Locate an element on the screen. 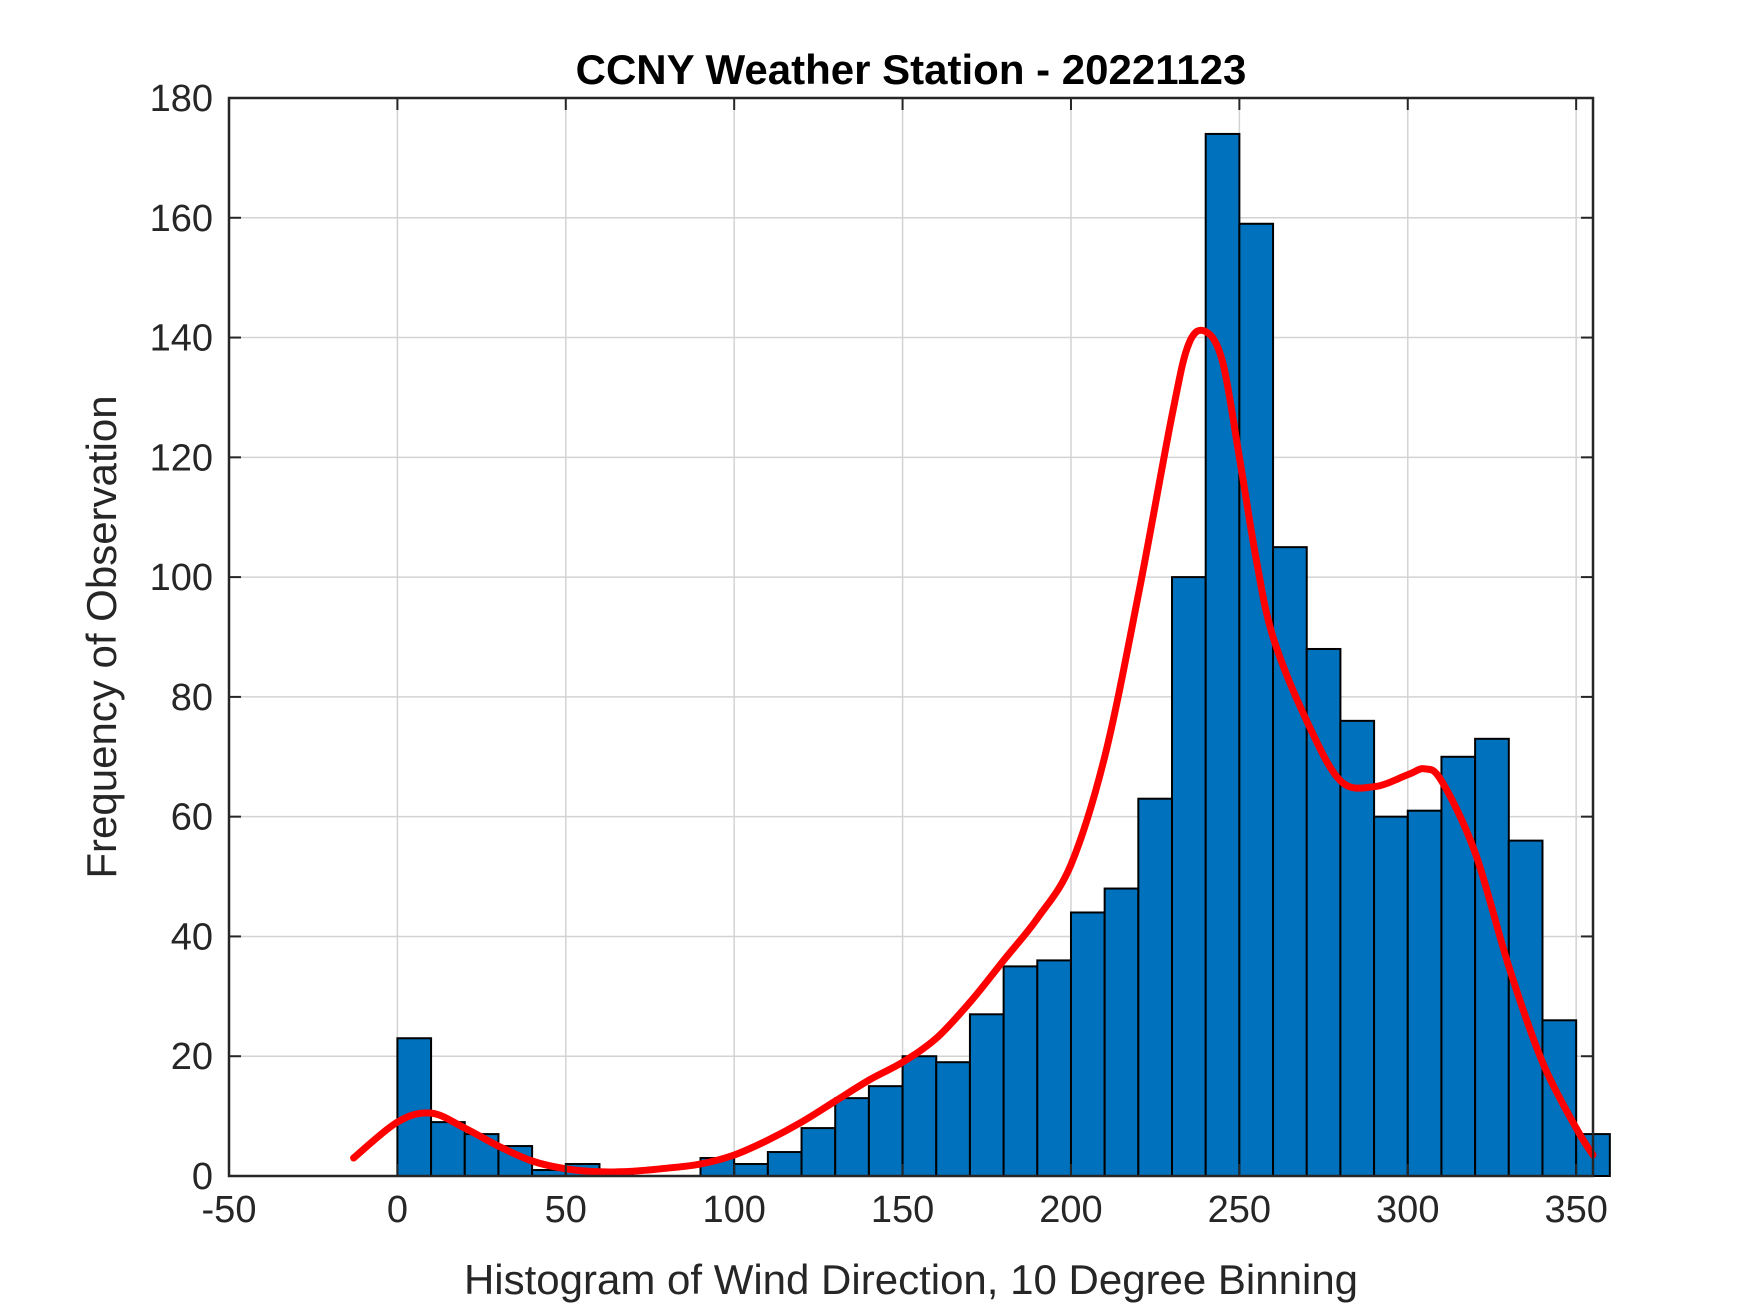 This screenshot has width=1750, height=1313. x-tick-label: -50 is located at coordinates (229, 1210).